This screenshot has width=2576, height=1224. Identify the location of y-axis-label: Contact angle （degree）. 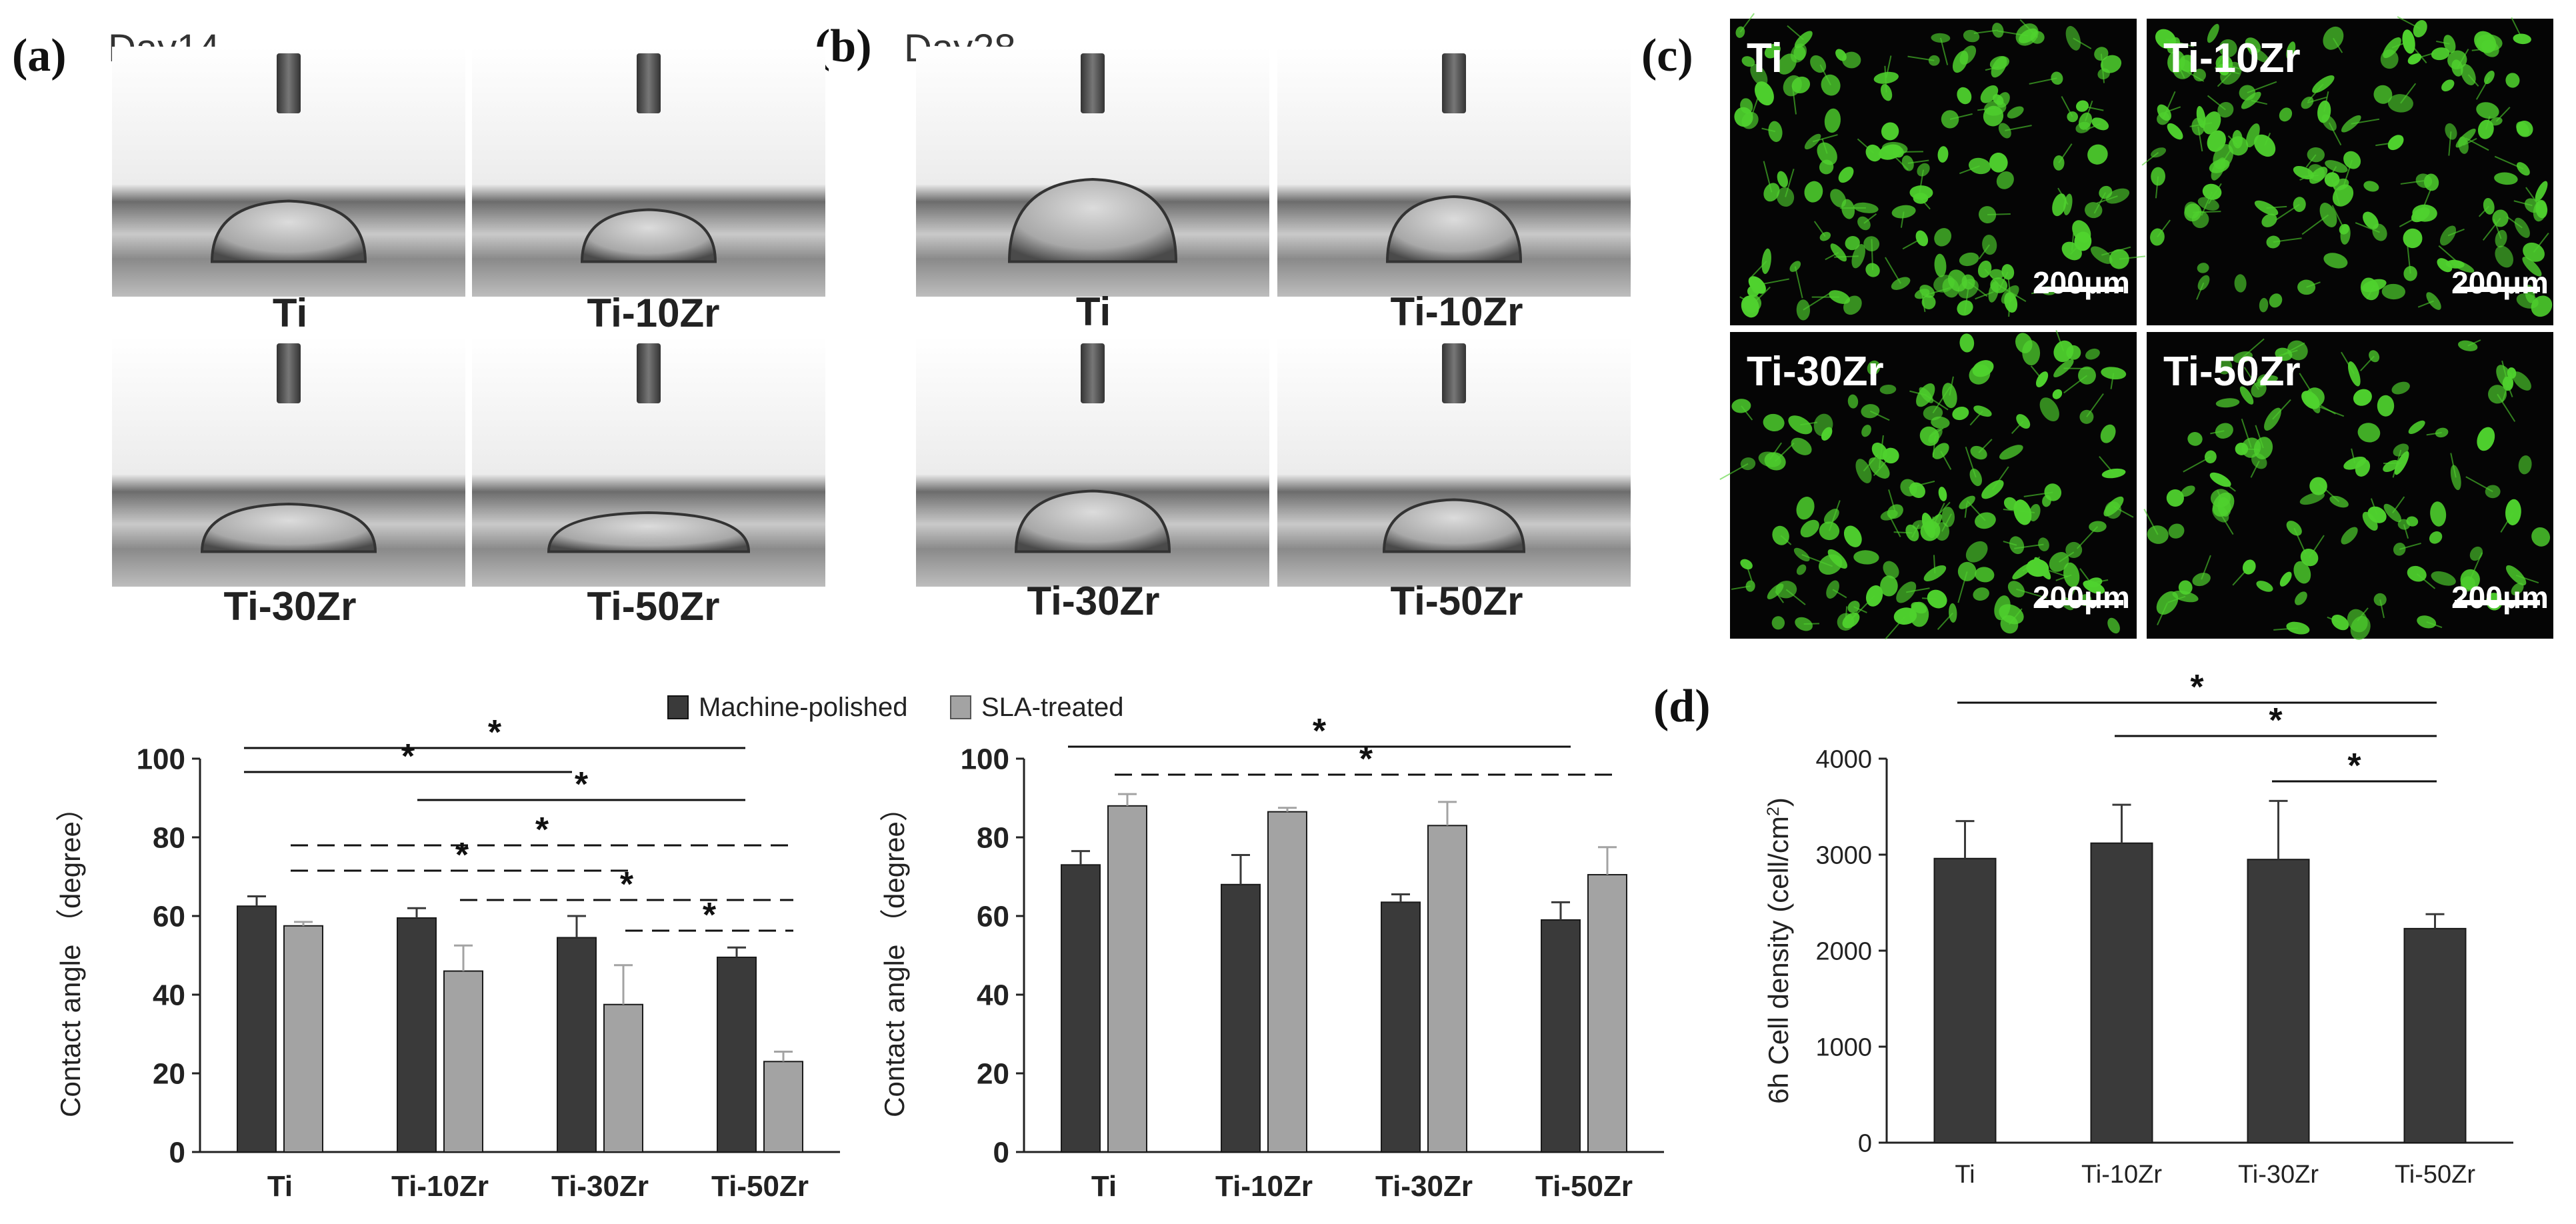
(70, 955).